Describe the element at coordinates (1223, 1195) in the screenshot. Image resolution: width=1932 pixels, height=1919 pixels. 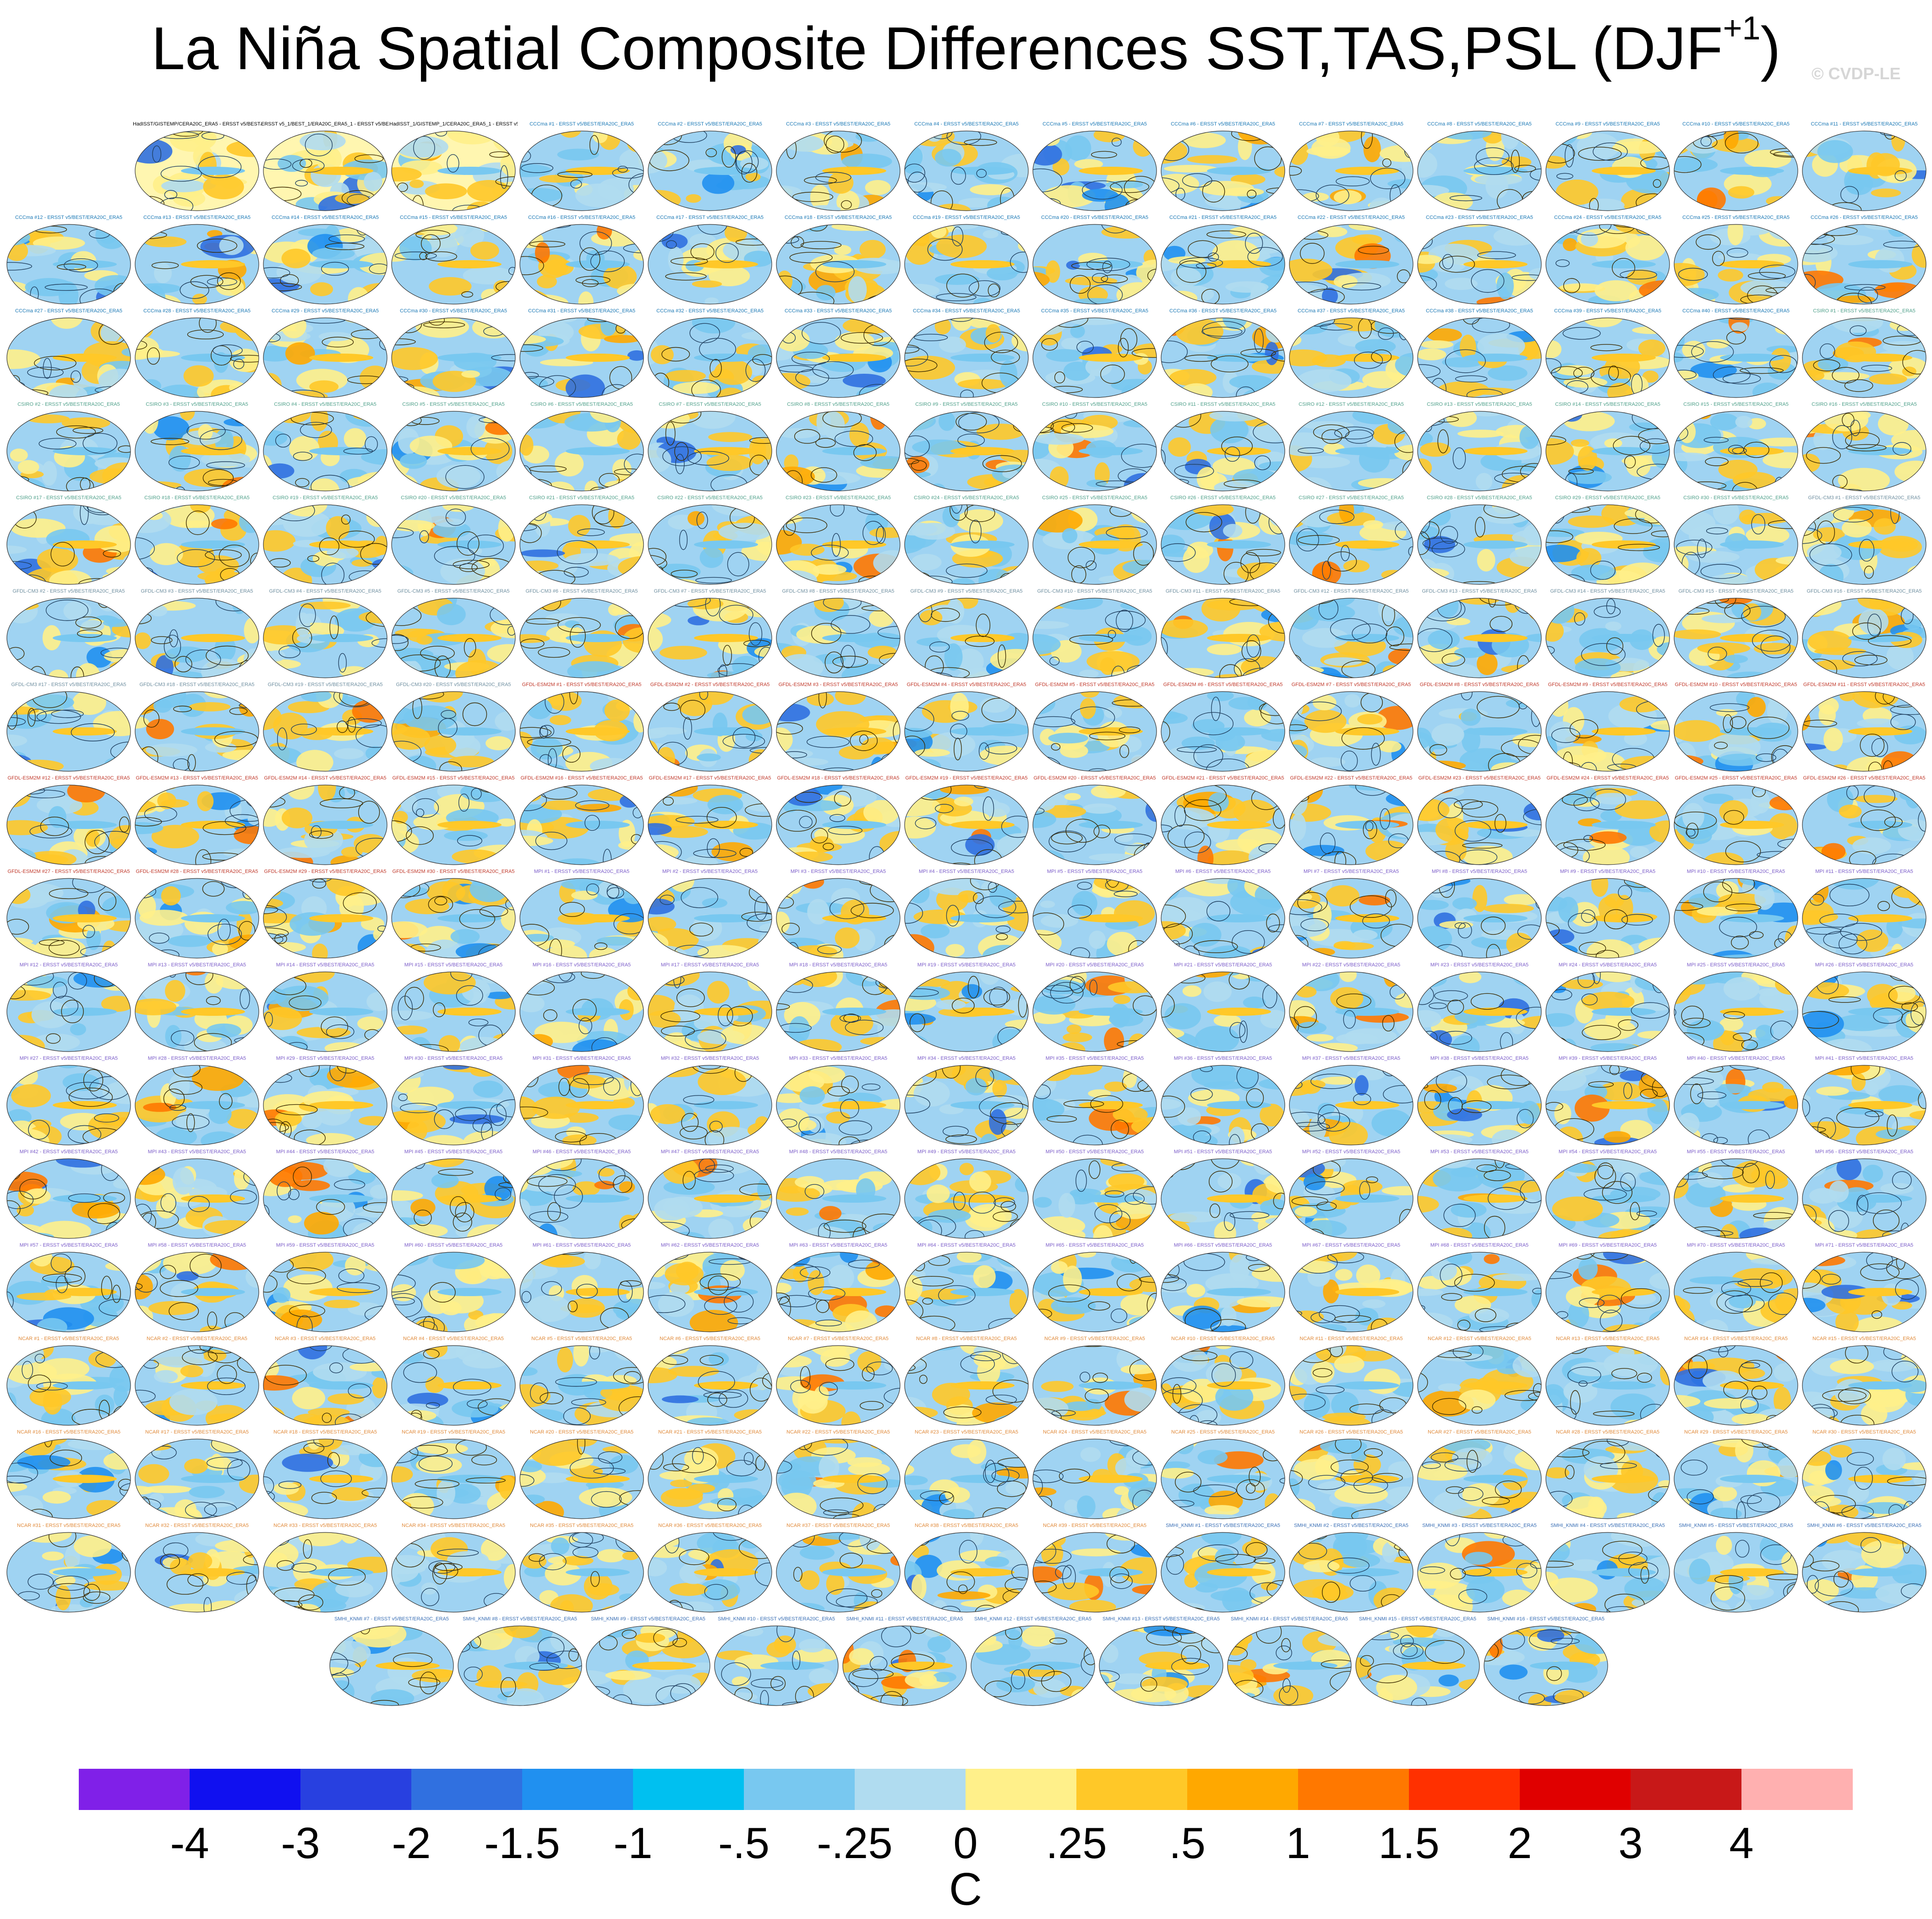
I see `map-panel: MPI #51 - ERSST v5/BEST/ERA20C_ERA5` at that location.